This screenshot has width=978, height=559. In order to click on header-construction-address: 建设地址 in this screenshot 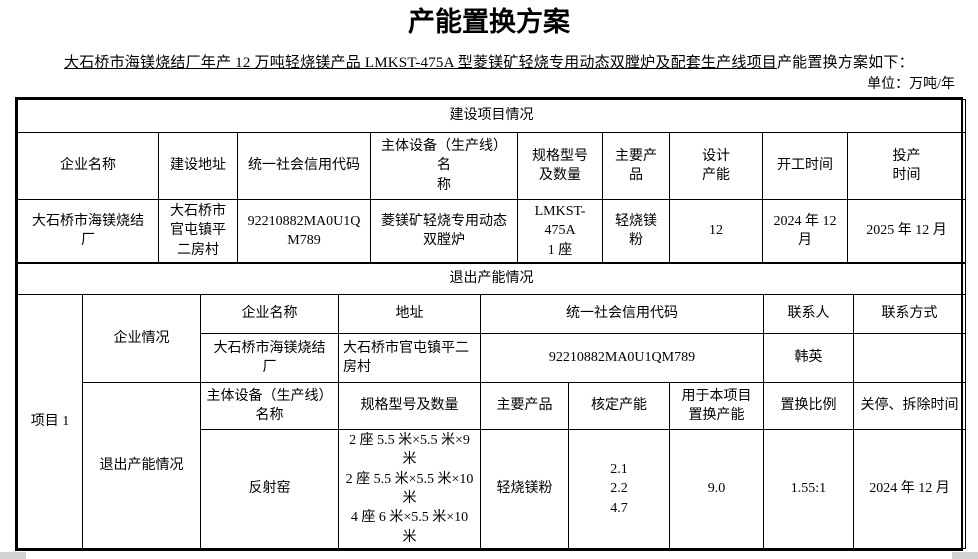, I will do `click(198, 166)`.